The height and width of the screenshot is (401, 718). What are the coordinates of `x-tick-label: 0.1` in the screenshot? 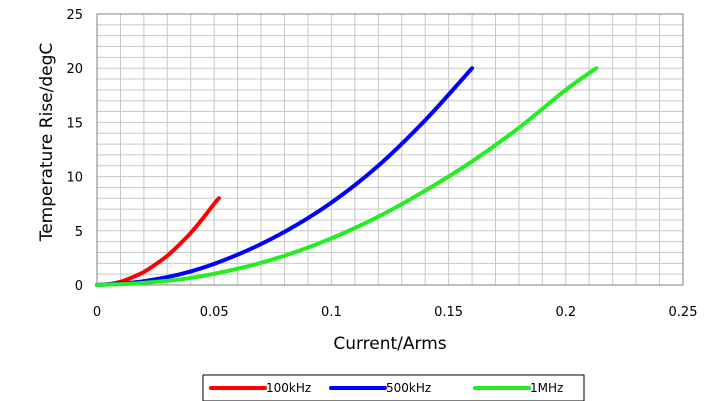 It's located at (331, 312).